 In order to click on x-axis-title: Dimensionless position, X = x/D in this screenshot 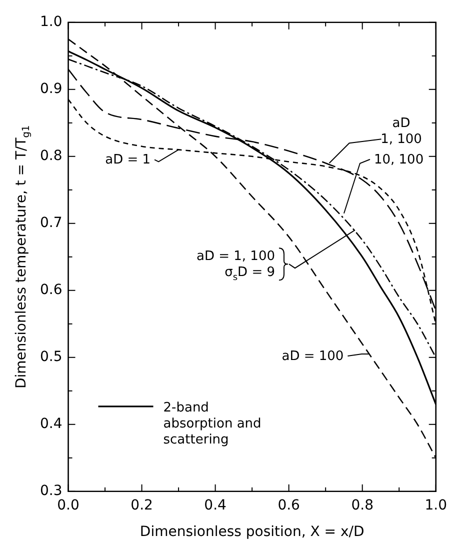, I will do `click(252, 532)`.